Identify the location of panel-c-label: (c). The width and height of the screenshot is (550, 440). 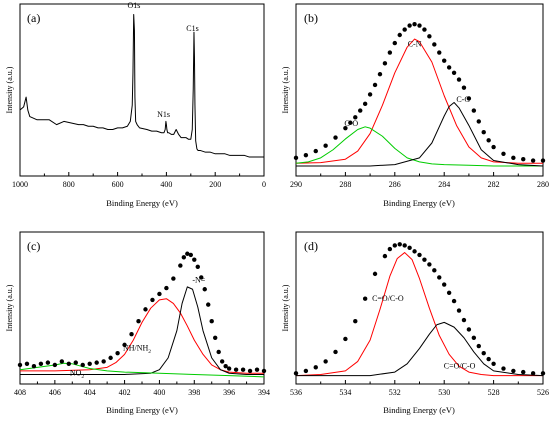
(33, 246).